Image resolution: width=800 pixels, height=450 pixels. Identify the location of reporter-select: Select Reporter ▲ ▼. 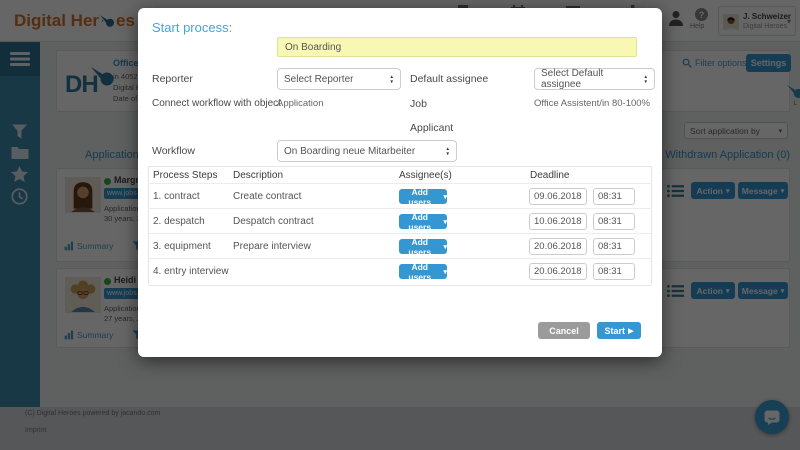
(339, 79).